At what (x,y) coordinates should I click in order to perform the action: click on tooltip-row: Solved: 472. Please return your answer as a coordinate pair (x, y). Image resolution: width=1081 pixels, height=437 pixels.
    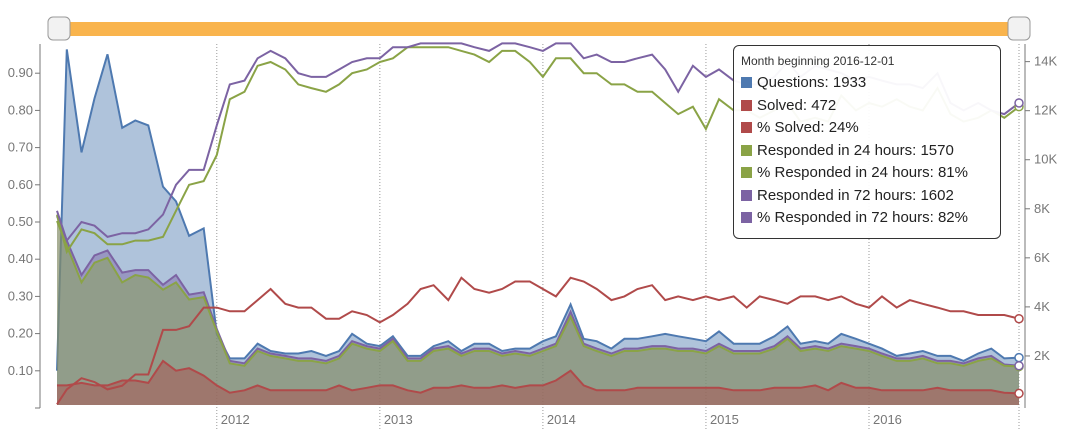
    Looking at the image, I should click on (866, 106).